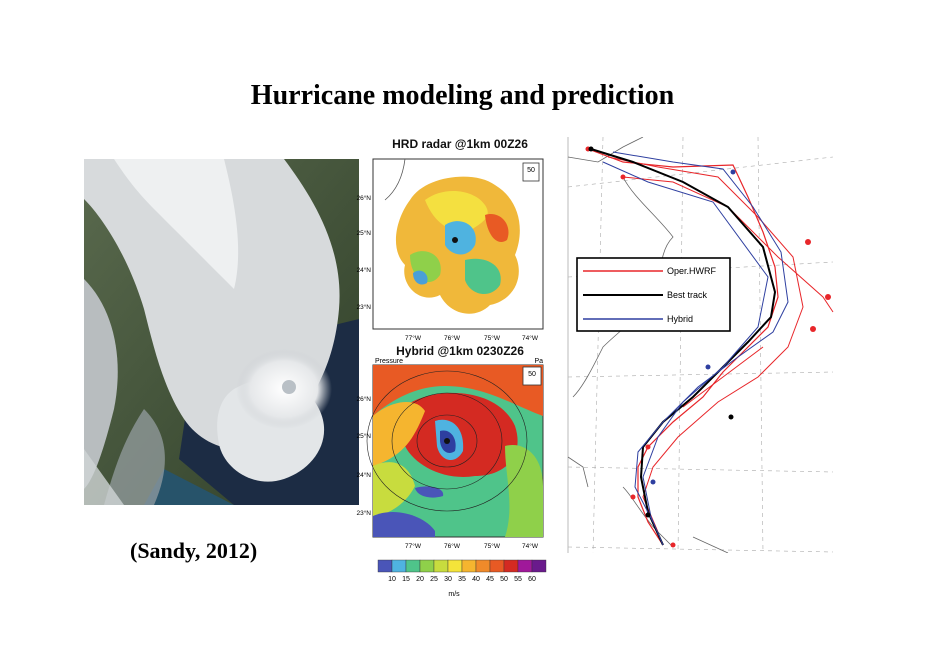 This screenshot has height=653, width=925. Describe the element at coordinates (406, 579) in the screenshot. I see `colorbar-tick-label: 15` at that location.